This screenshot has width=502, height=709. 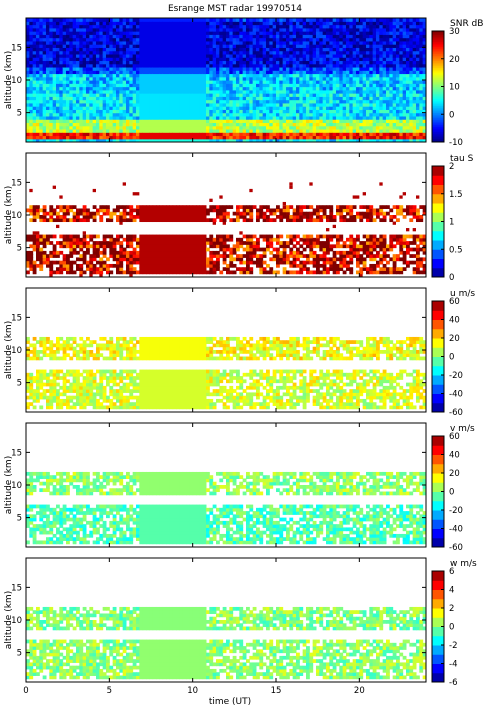 I want to click on x-axis-label: time (UT), so click(x=230, y=702).